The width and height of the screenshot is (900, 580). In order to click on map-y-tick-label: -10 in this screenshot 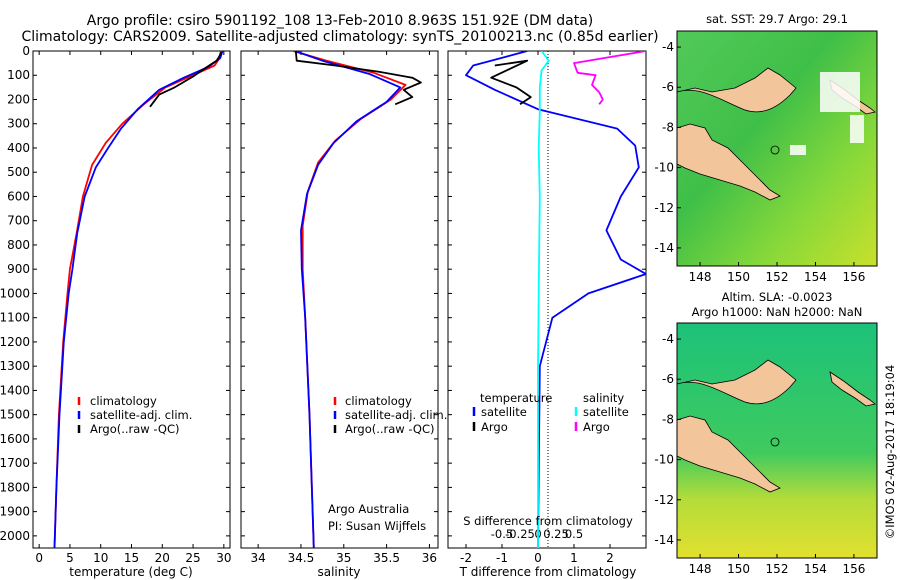, I will do `click(664, 168)`.